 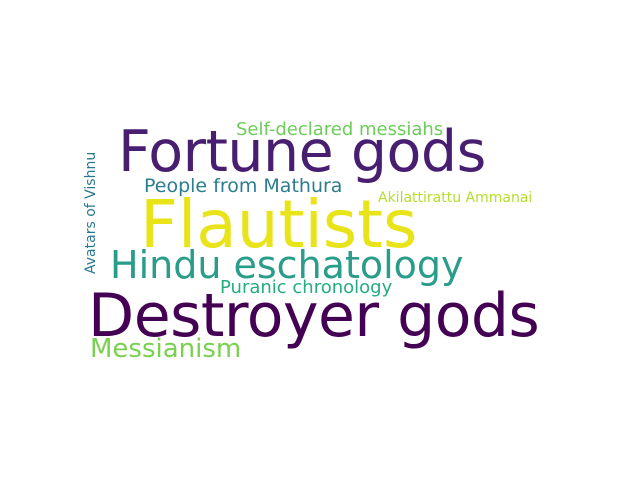 What do you see at coordinates (340, 129) in the screenshot?
I see `word-self-declared-messiahs: Self-declared messiahs` at bounding box center [340, 129].